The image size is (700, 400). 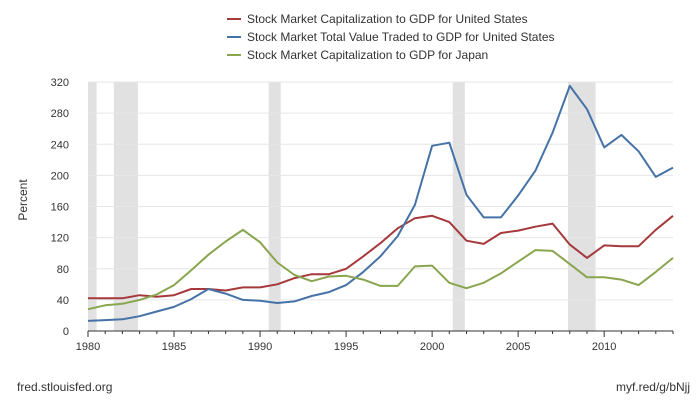 I want to click on y-tick-label: 320, so click(x=60, y=83).